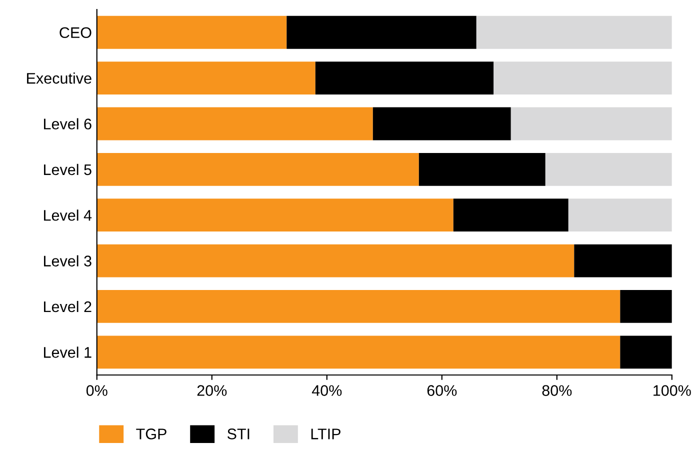 This screenshot has width=697, height=454. I want to click on y-tick-label: CEO, so click(76, 32).